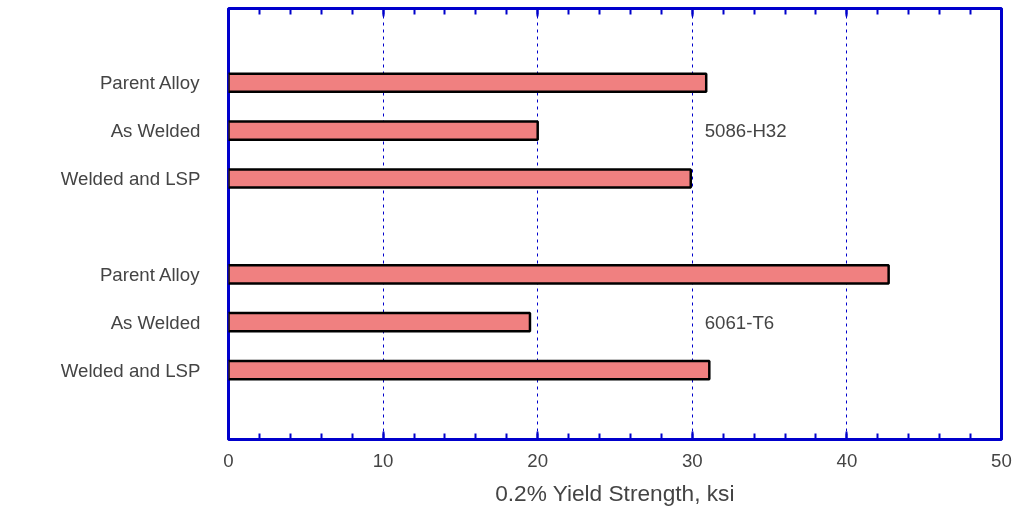  What do you see at coordinates (1001, 460) in the screenshot?
I see `x-tick-label: 50` at bounding box center [1001, 460].